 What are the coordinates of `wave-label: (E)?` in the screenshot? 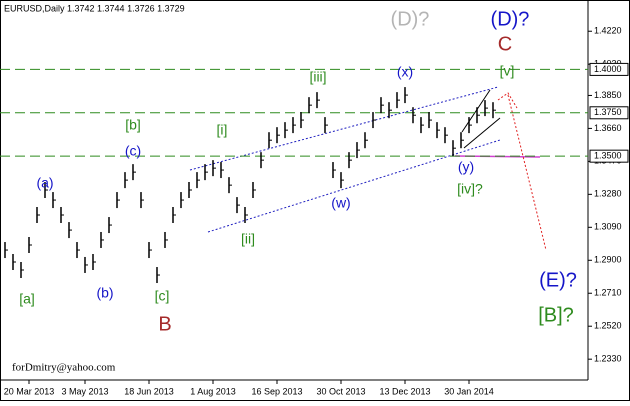 It's located at (558, 280).